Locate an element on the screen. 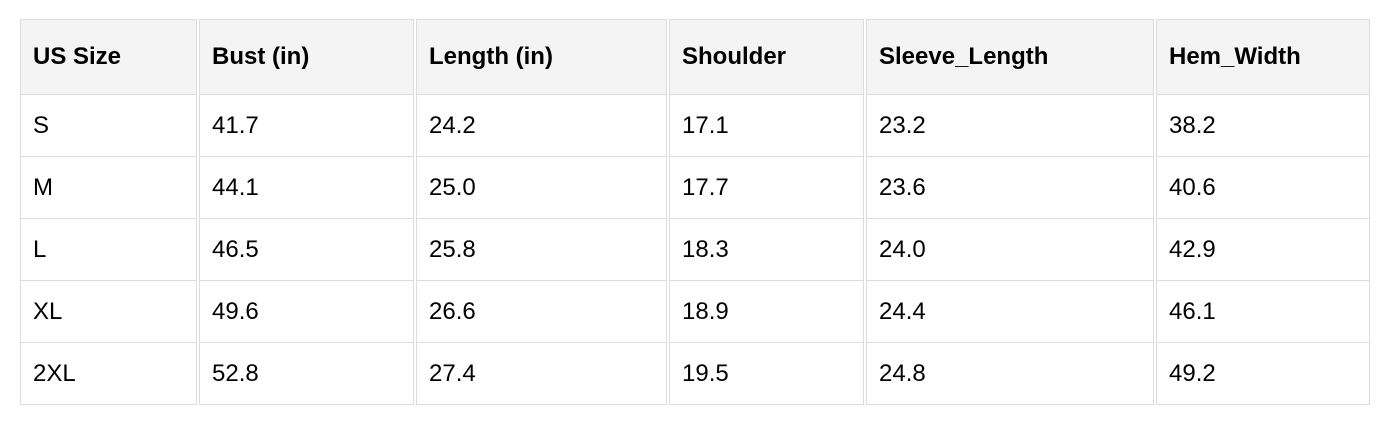 Image resolution: width=1389 pixels, height=424 pixels. table-row: M 44.1 25.0 17.7 23.6 40.6 is located at coordinates (695, 187).